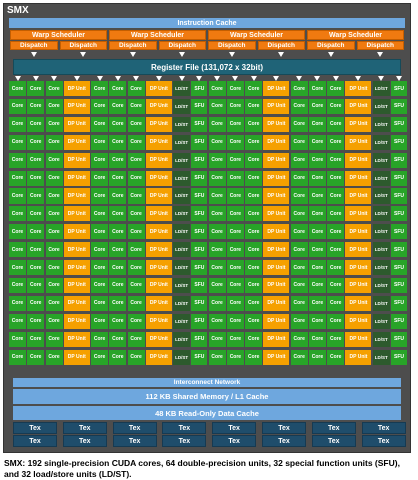  Describe the element at coordinates (207, 67) in the screenshot. I see `register-file: Register File (131,072 x 32bit)` at that location.